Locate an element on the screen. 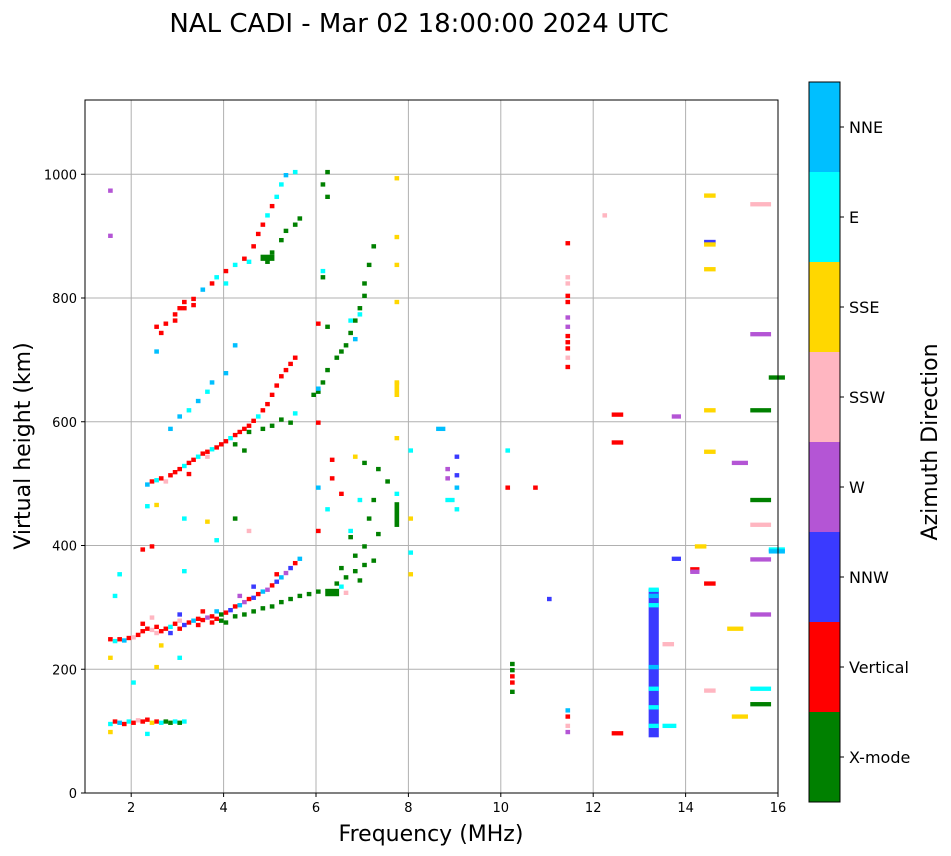 The height and width of the screenshot is (856, 951). colorbar-swatch-x-mode is located at coordinates (824, 757).